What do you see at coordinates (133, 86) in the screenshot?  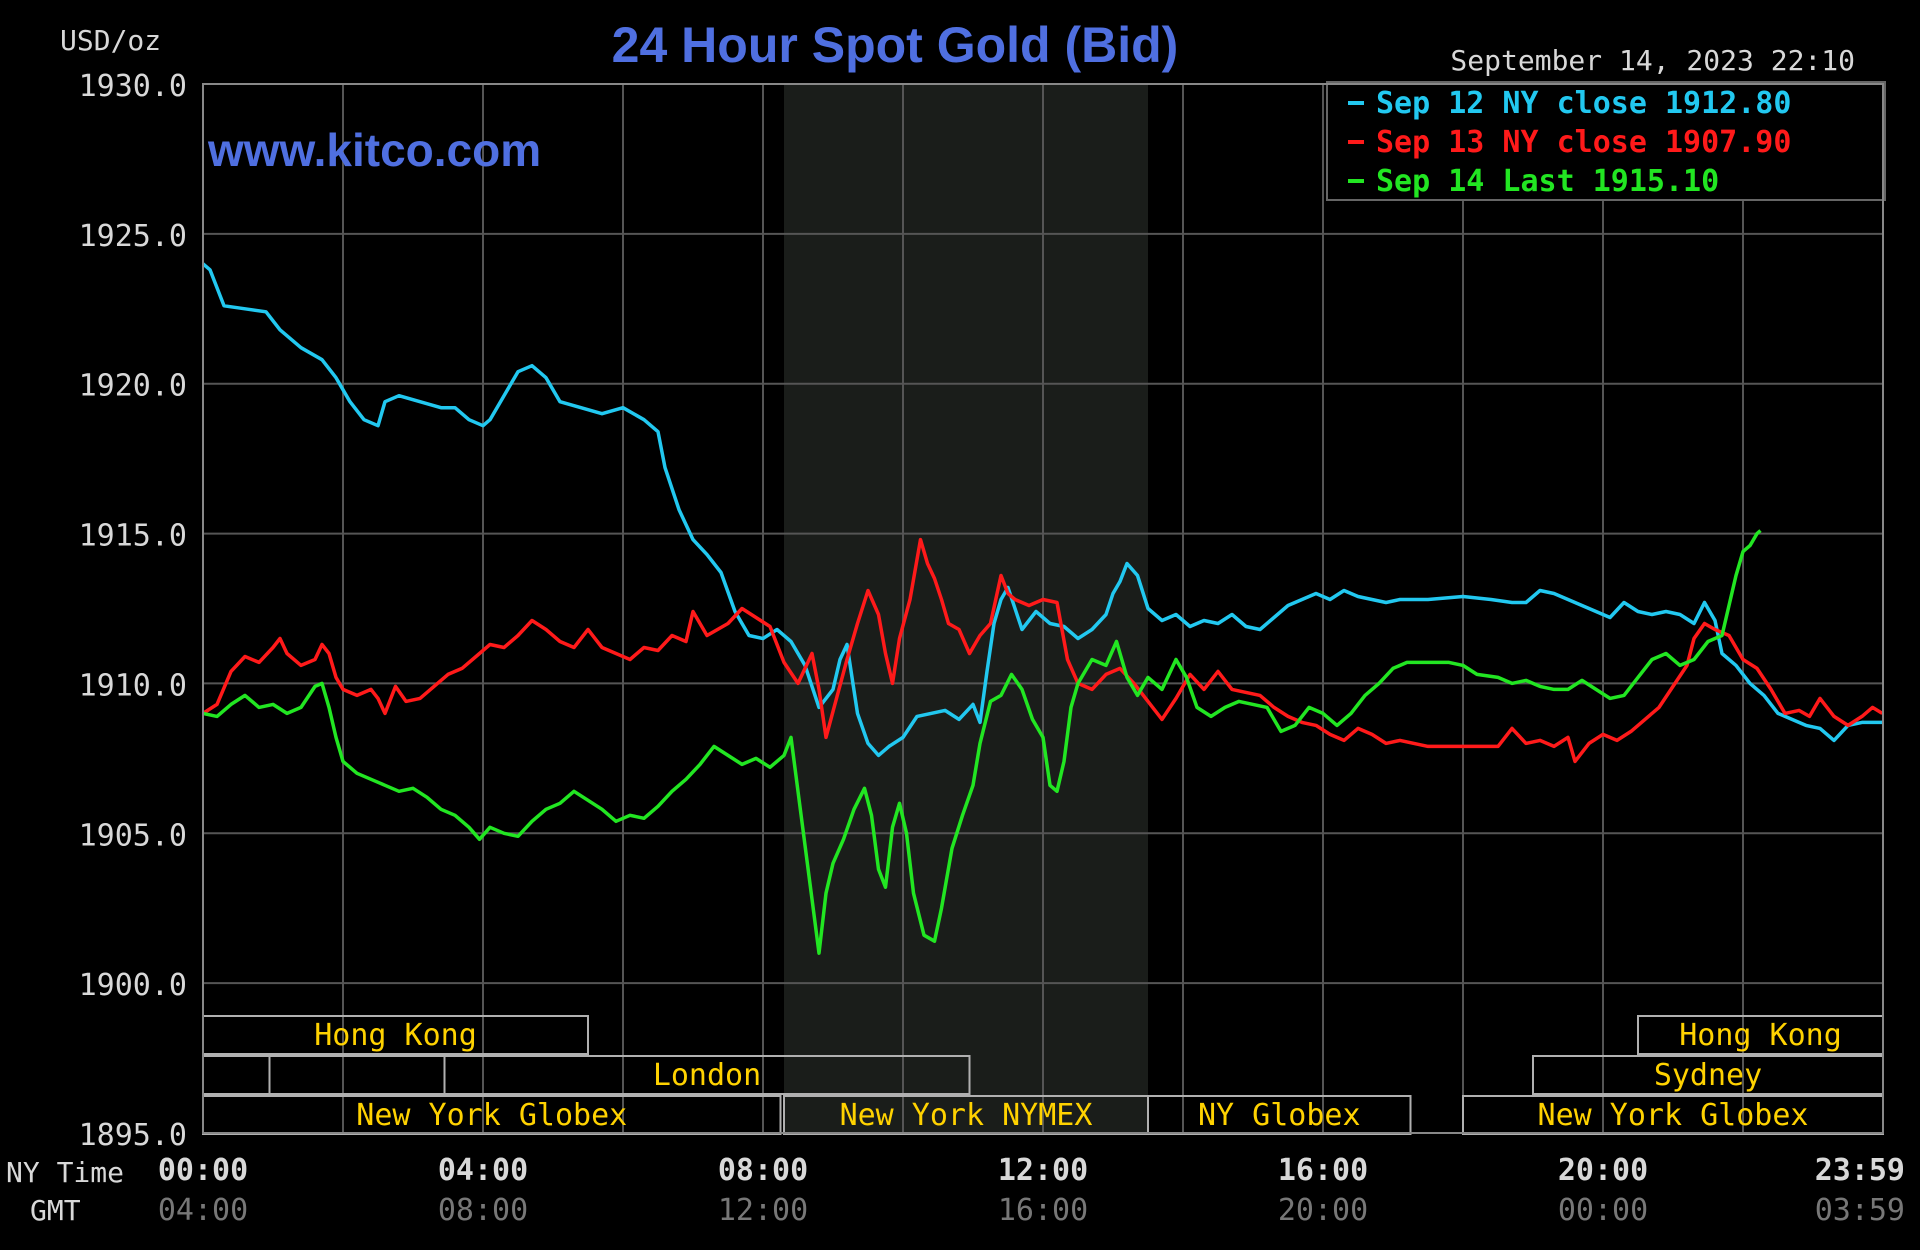 I see `y-tick-label: 1930.0` at bounding box center [133, 86].